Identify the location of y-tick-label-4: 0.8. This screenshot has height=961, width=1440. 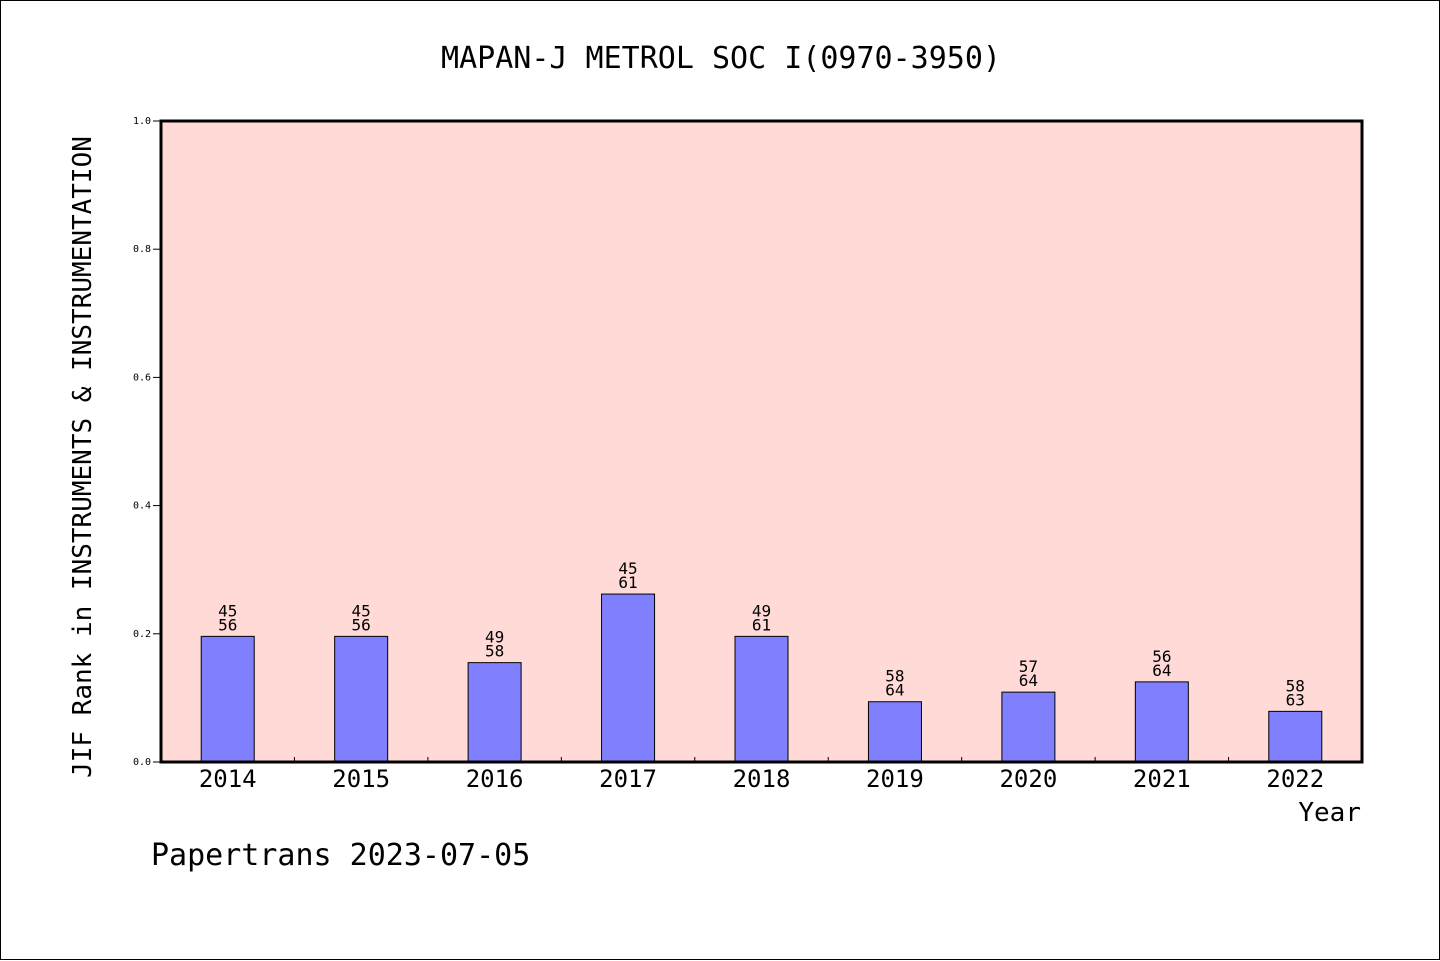
(142, 249).